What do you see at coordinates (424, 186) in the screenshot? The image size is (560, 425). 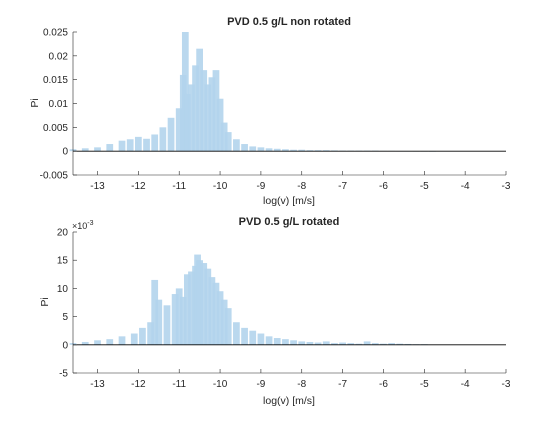 I see `x-tick-label: -5` at bounding box center [424, 186].